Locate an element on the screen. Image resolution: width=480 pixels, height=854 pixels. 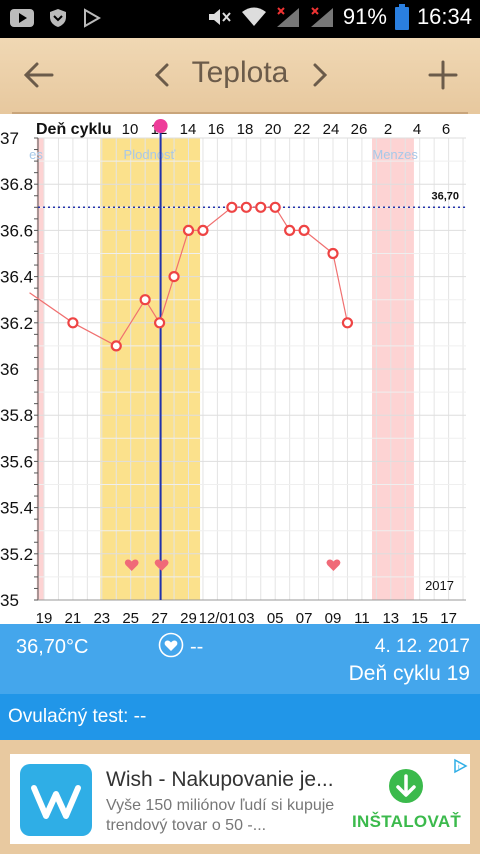
reference-label: 36,70 is located at coordinates (445, 196).